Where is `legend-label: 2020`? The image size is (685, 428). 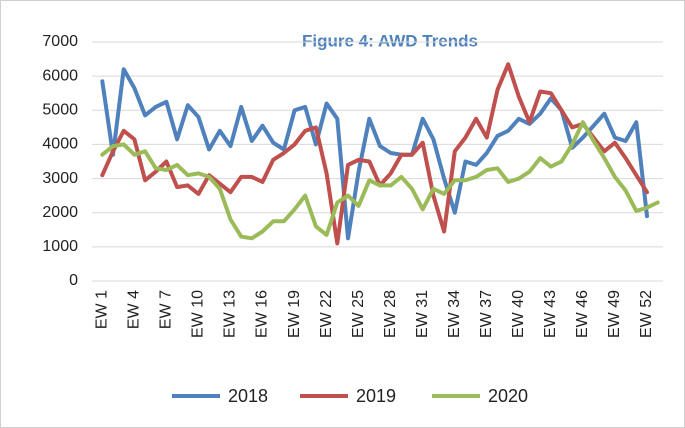
legend-label: 2020 is located at coordinates (508, 396).